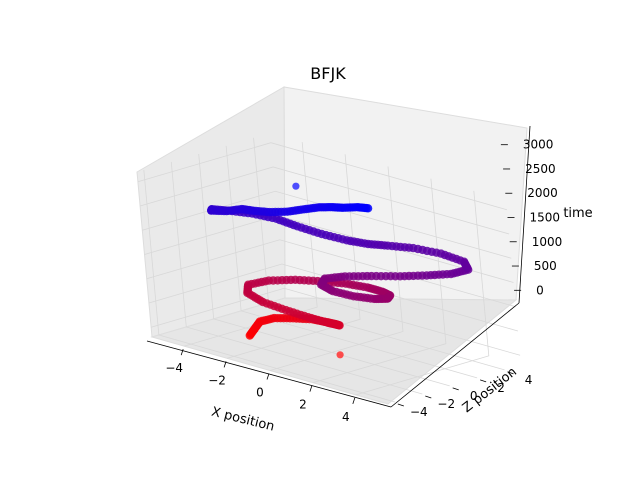 The width and height of the screenshot is (640, 480). I want to click on z-axis-label: time, so click(577, 213).